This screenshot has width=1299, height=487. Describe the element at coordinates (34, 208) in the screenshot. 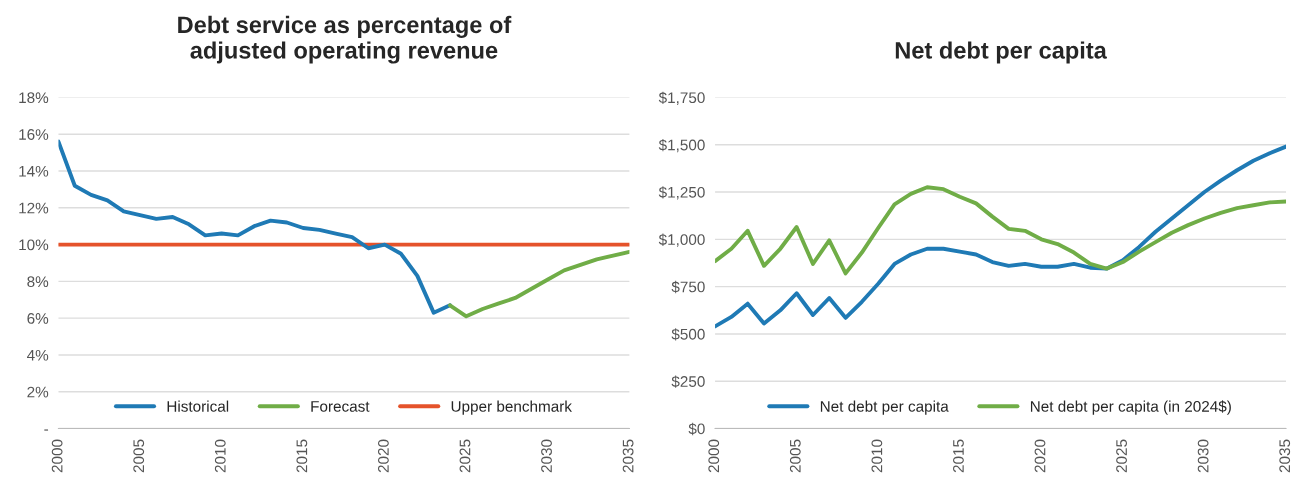

I see `y-tick-label: 12%` at that location.